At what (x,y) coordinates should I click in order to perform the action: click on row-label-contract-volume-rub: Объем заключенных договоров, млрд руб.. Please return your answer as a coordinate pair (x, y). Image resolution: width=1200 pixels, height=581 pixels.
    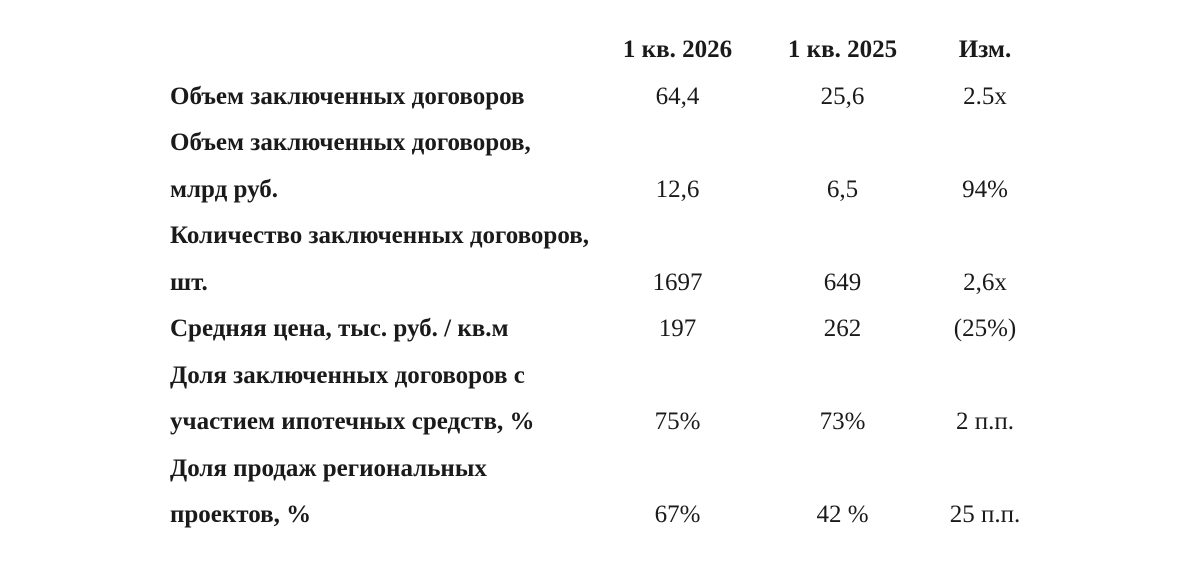
    Looking at the image, I should click on (350, 166).